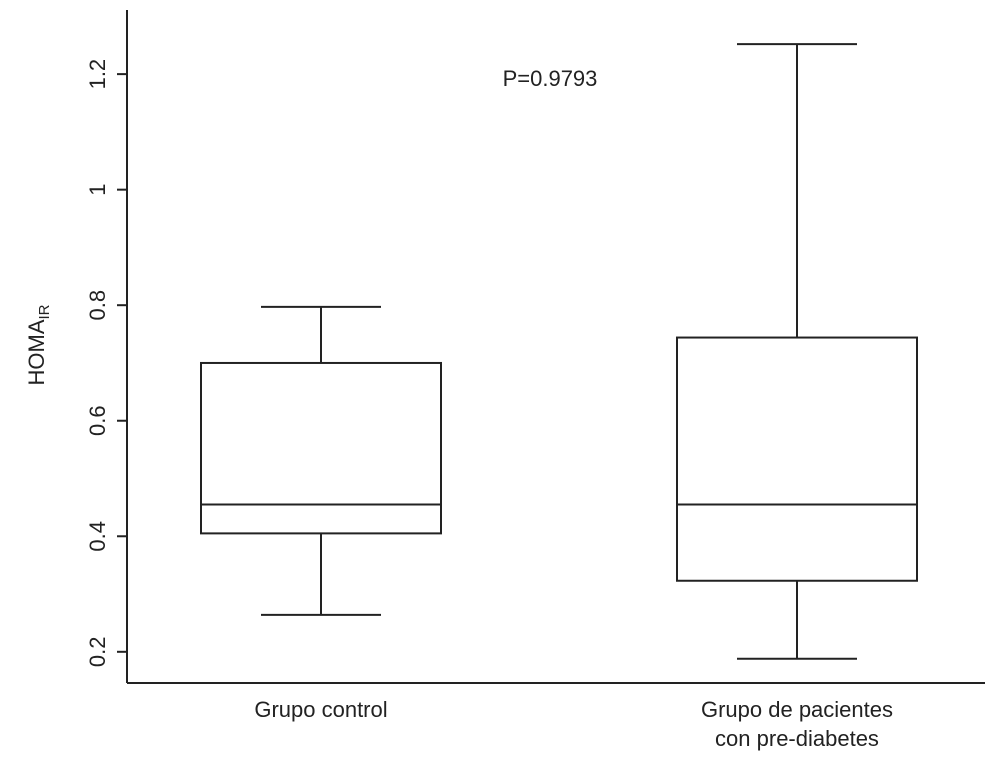 This screenshot has height=771, width=989. What do you see at coordinates (44, 311) in the screenshot?
I see `y-label-subscript: IR` at bounding box center [44, 311].